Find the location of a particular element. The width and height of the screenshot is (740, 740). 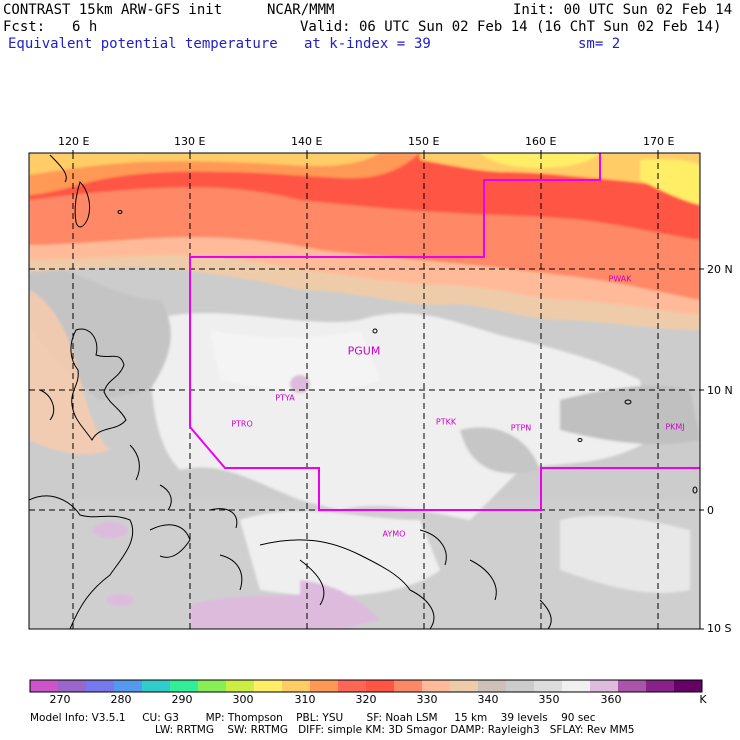

lon-label-120e: 120 E is located at coordinates (74, 141).